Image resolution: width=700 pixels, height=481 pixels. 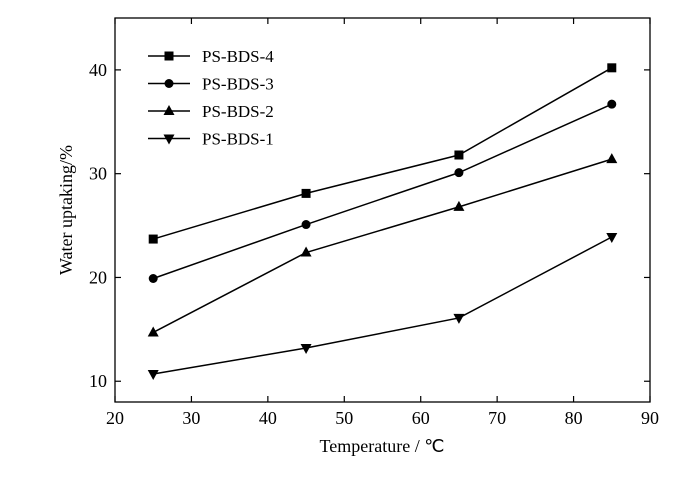 What do you see at coordinates (268, 418) in the screenshot?
I see `x-tick-label: 40` at bounding box center [268, 418].